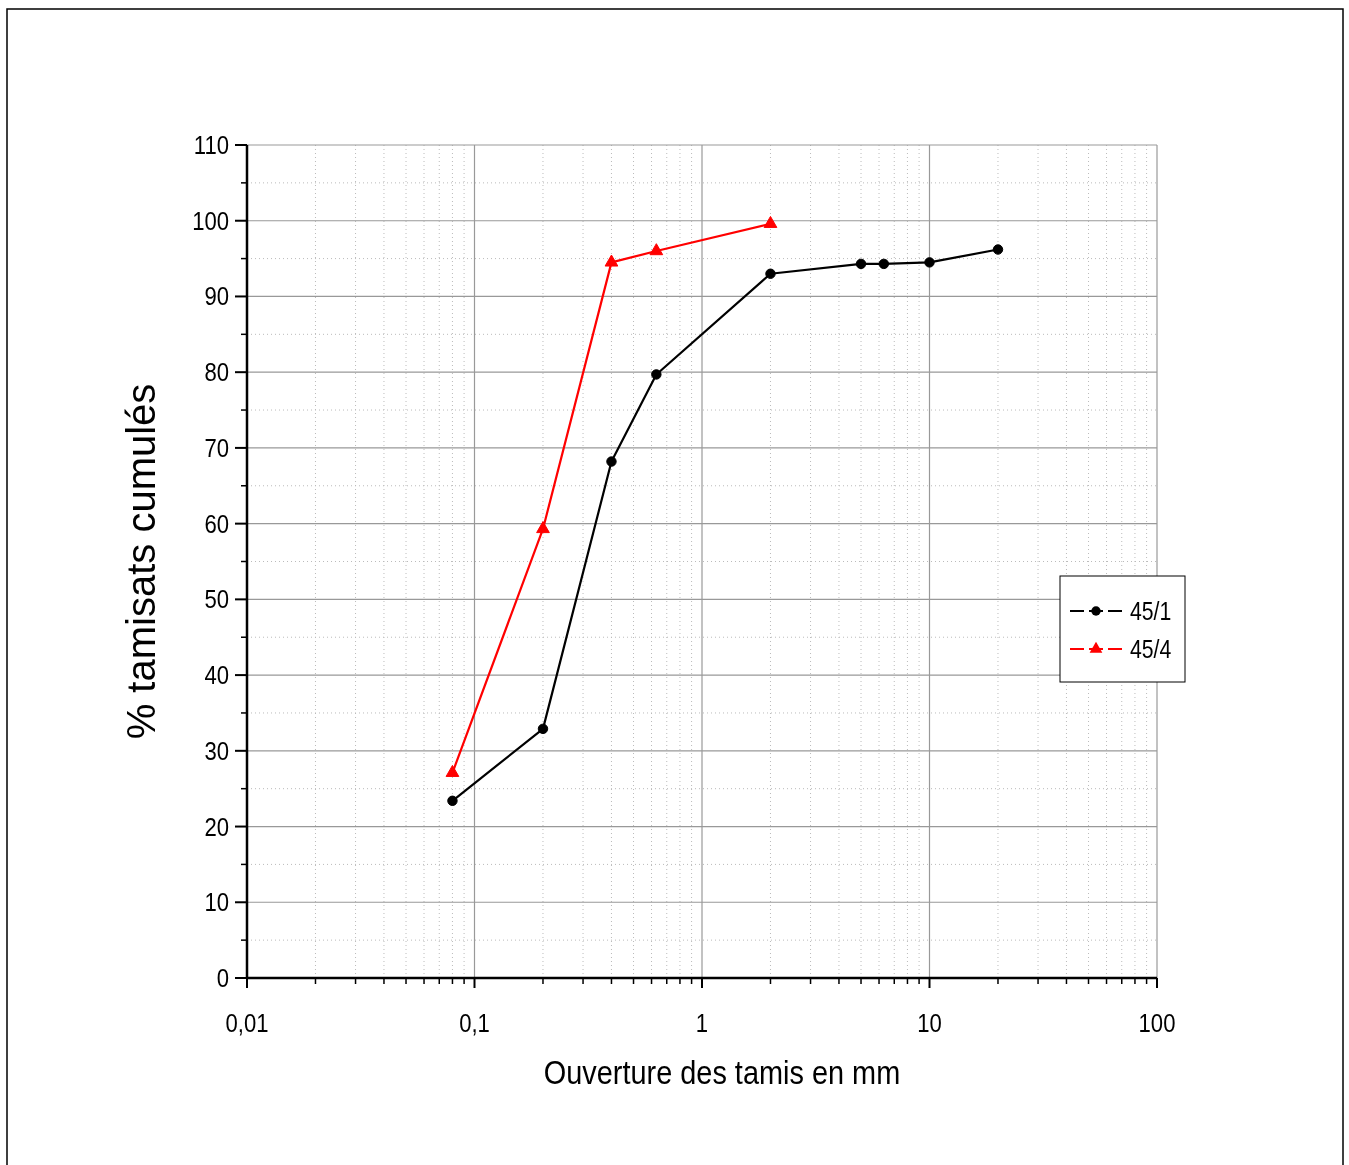 This screenshot has width=1349, height=1165. Describe the element at coordinates (210, 221) in the screenshot. I see `y-tick-label: 100` at that location.